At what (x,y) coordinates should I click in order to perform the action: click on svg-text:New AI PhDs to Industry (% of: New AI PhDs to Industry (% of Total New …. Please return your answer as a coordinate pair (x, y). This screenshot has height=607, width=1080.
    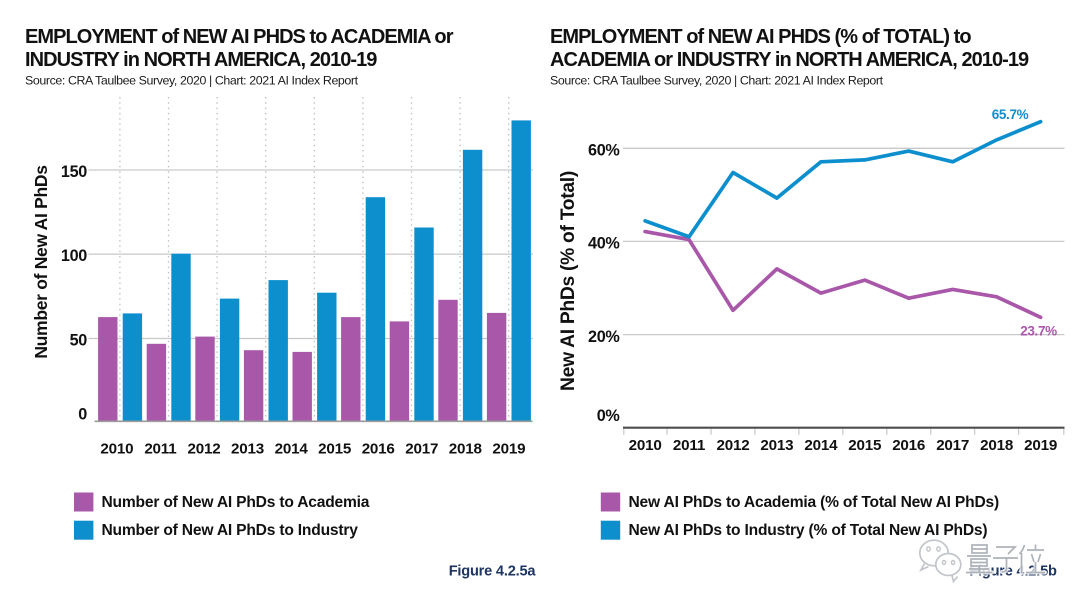
    Looking at the image, I should click on (808, 530).